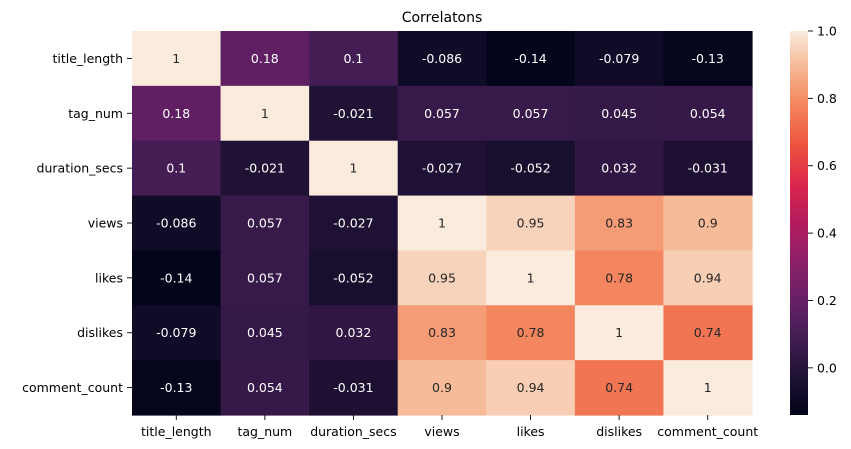 The image size is (851, 449). Describe the element at coordinates (799, 223) in the screenshot. I see `colorbar-gradient` at that location.